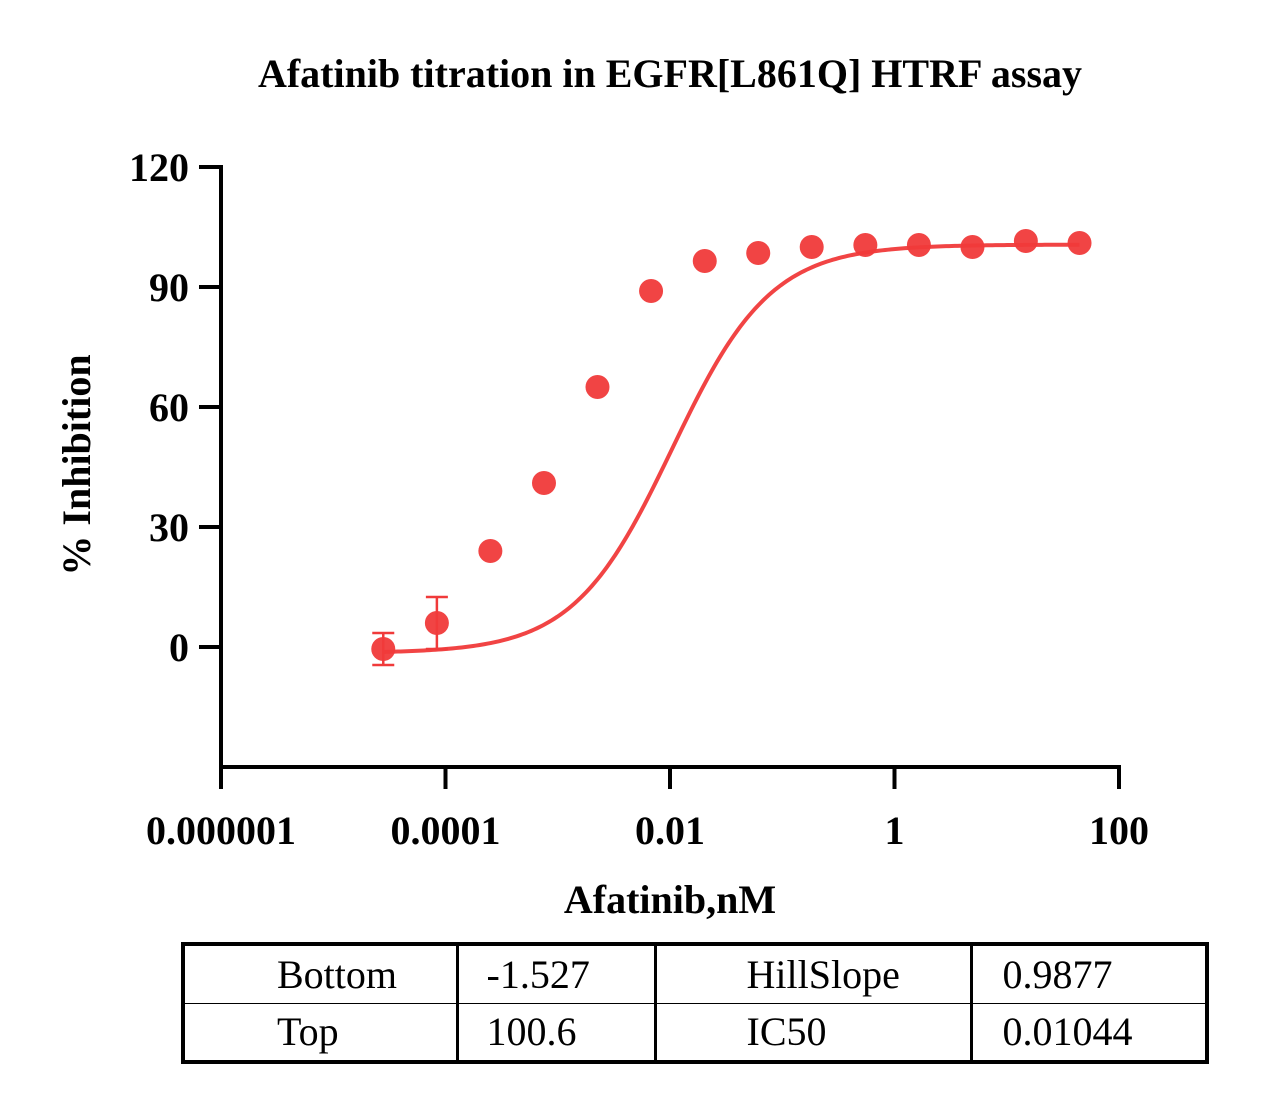 The width and height of the screenshot is (1272, 1101). I want to click on table-cell: -1.527, so click(556, 973).